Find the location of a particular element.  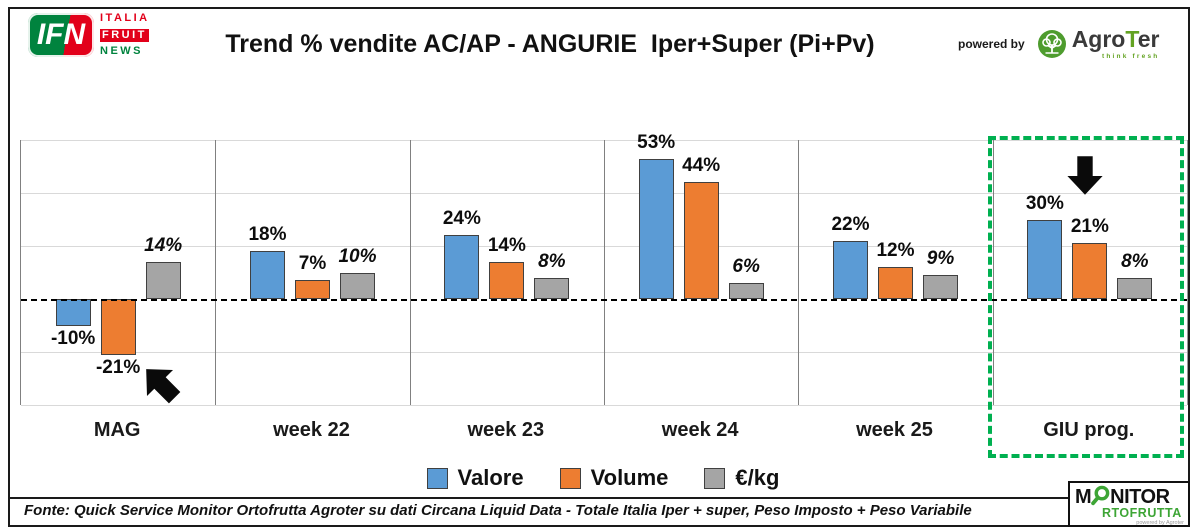

bar-value-label: 9% is located at coordinates (940, 259).